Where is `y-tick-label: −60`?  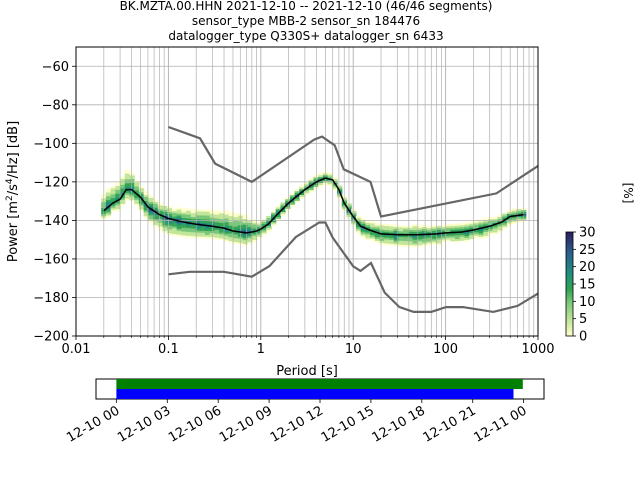 y-tick-label: −60 is located at coordinates (55, 67).